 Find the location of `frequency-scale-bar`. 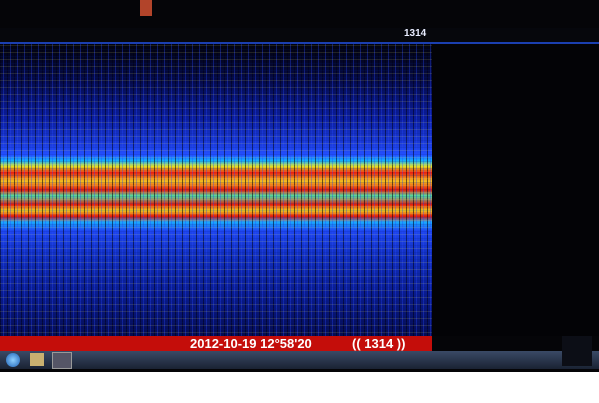

frequency-scale-bar is located at coordinates (299, 36).